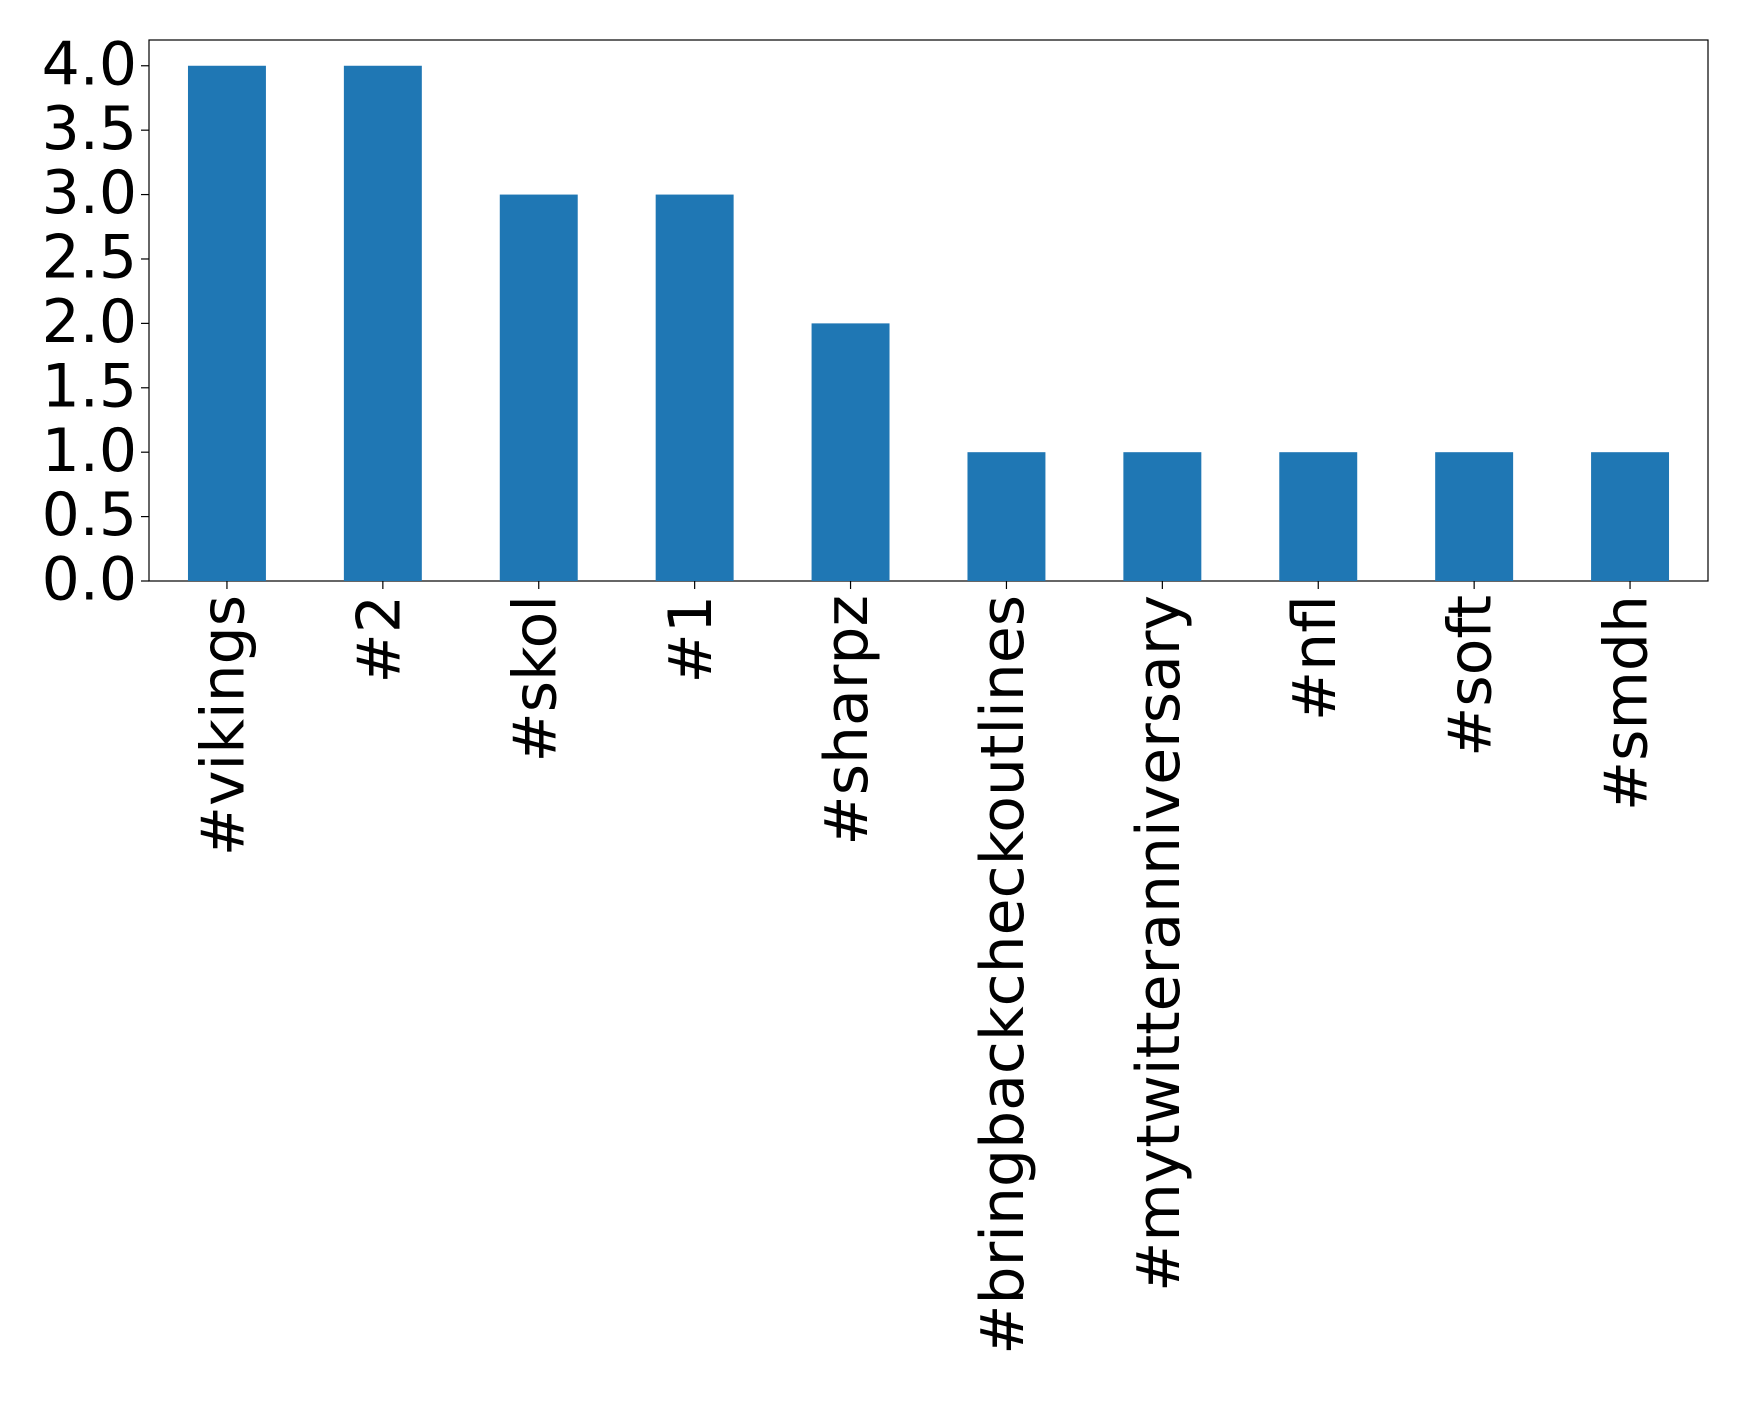  I want to click on x-tick-label: #vikings, so click(224, 725).